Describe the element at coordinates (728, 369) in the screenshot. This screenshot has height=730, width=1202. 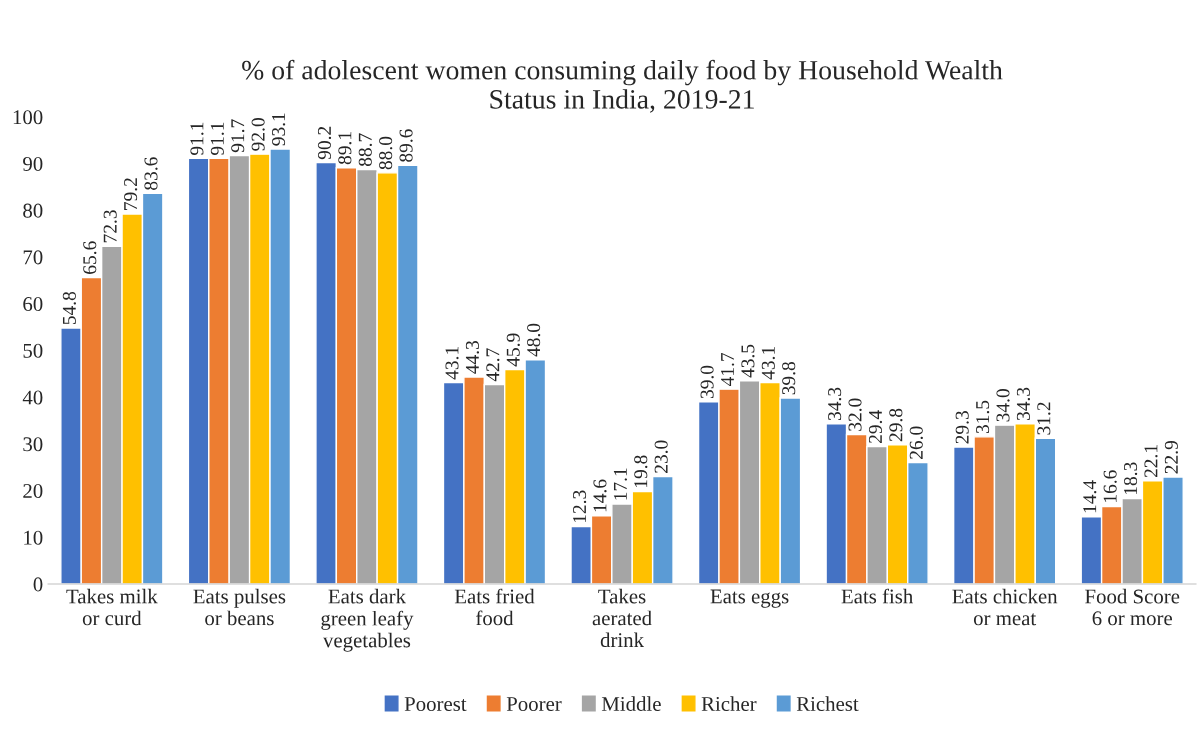
I see `data-label: 41.7` at that location.